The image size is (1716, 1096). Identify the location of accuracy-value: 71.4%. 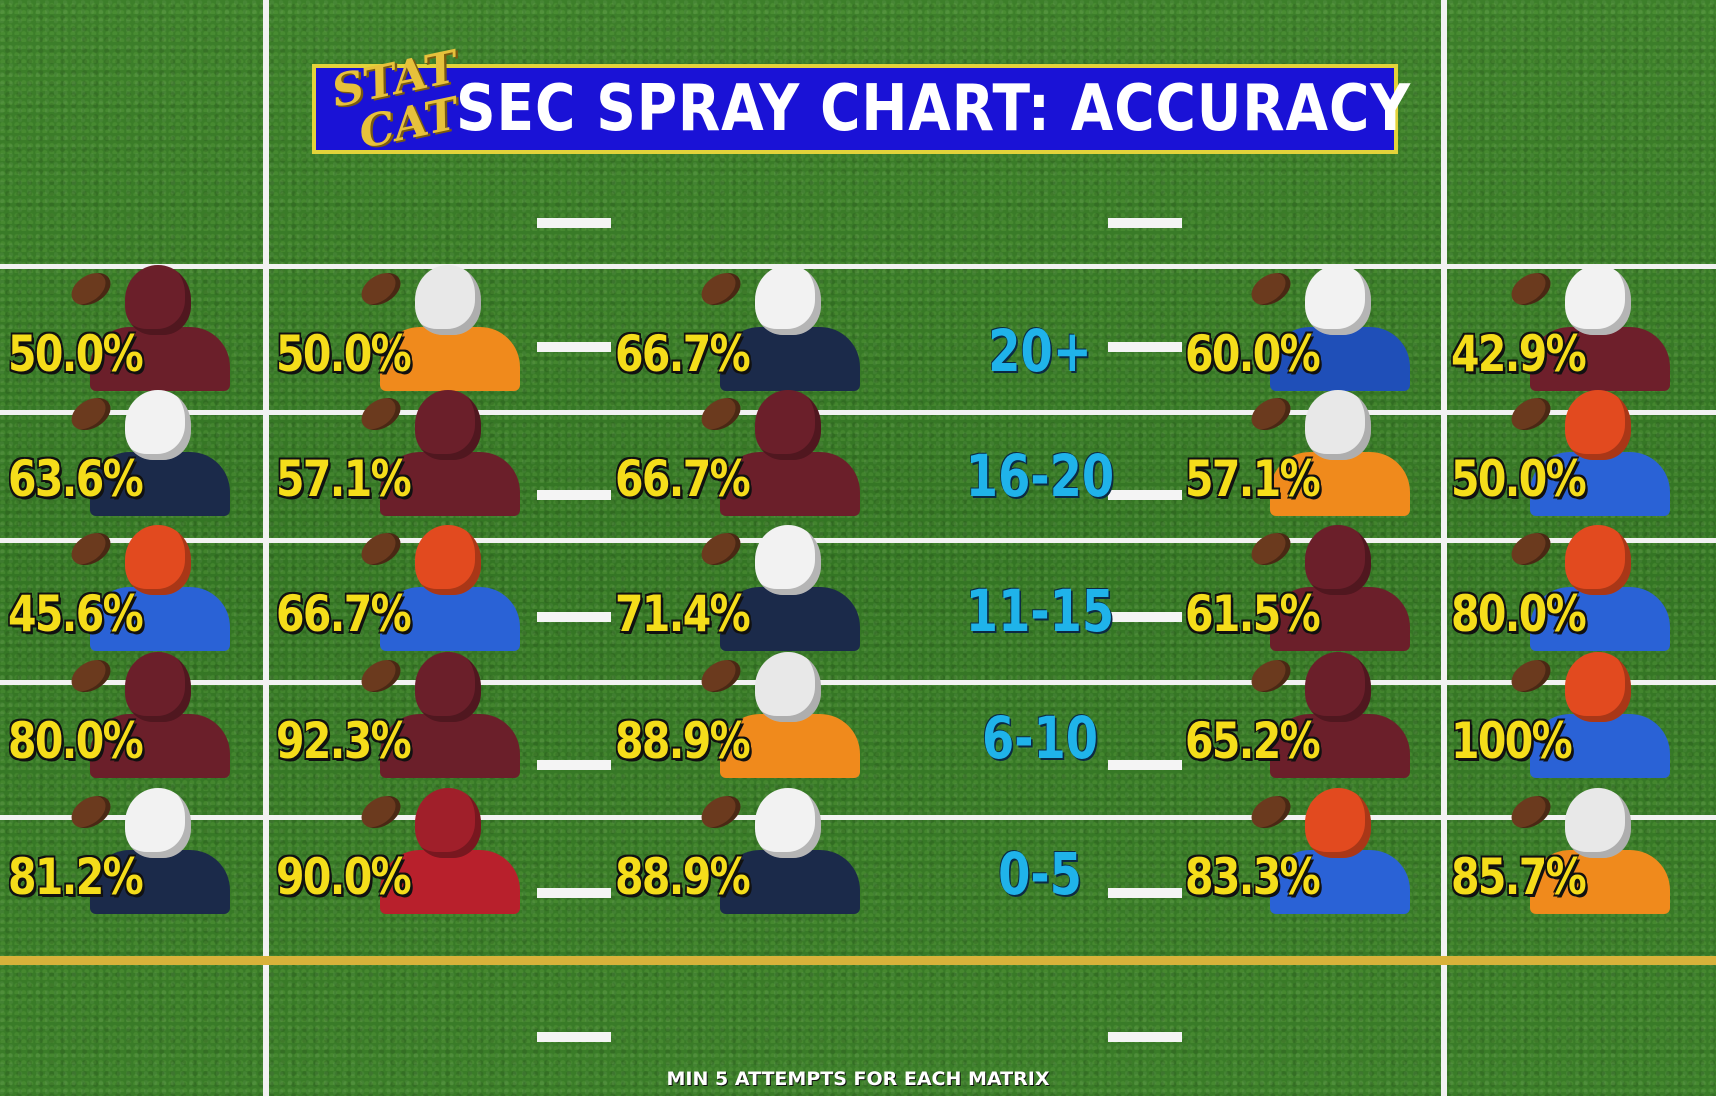
(683, 614).